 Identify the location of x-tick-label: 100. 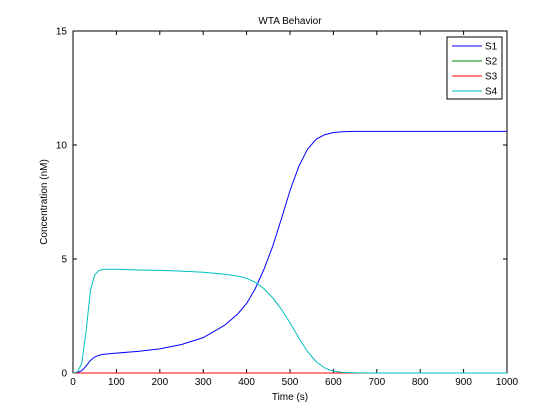
(116, 382).